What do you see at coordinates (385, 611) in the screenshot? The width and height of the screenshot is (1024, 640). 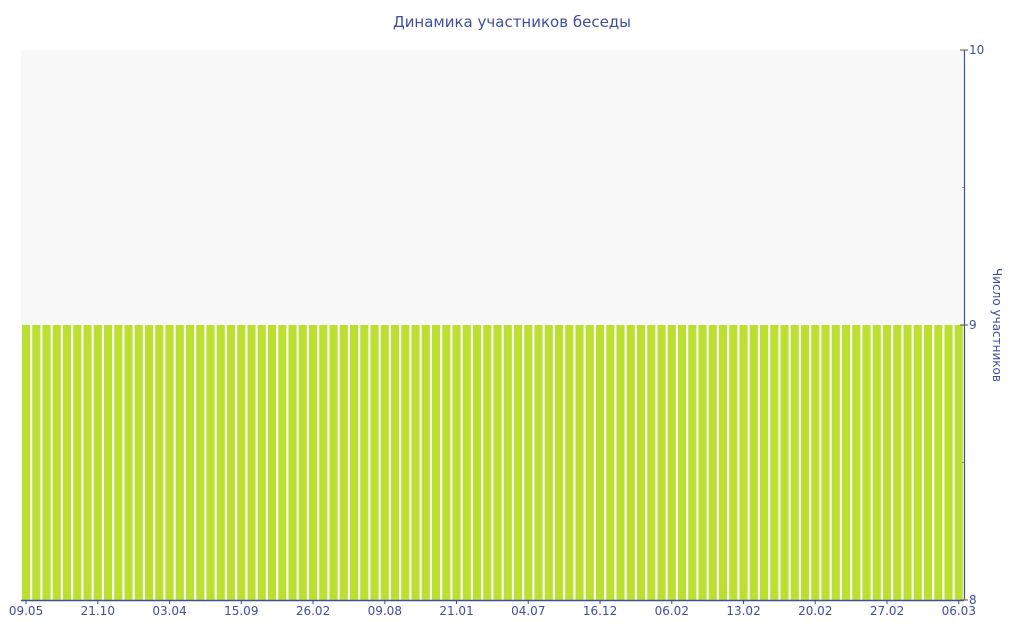 I see `x-tick-label: 09.08` at bounding box center [385, 611].